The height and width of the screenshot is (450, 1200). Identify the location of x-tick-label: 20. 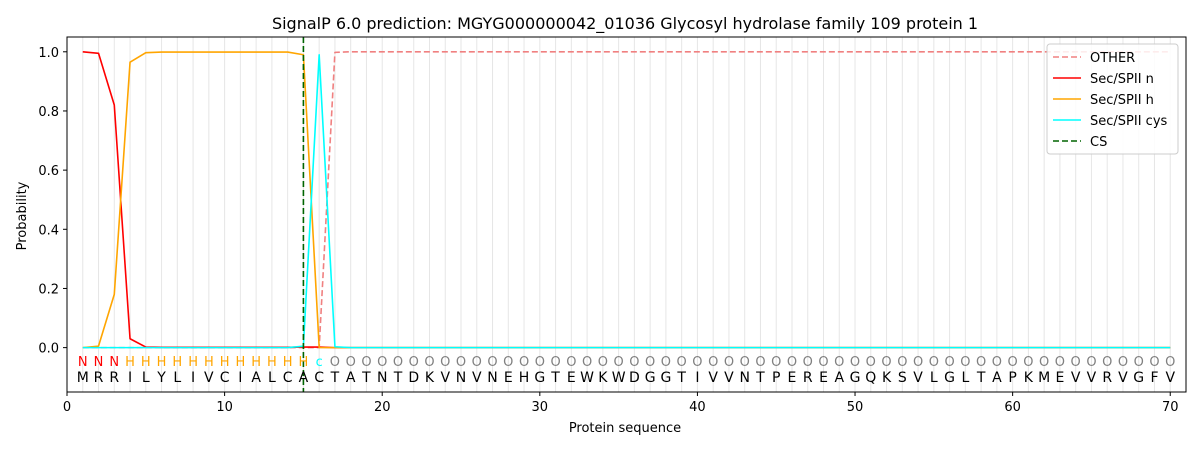
(382, 407).